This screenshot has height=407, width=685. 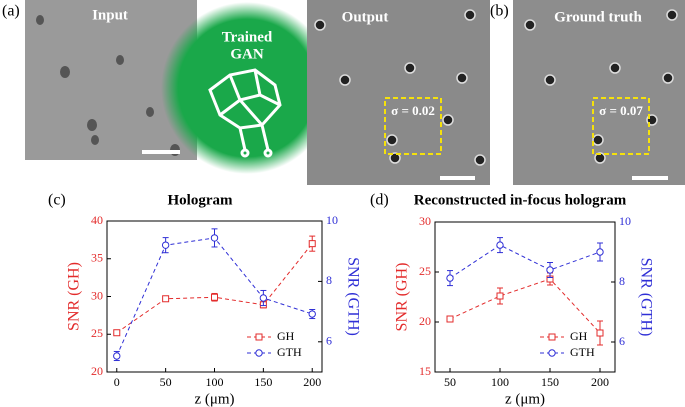 What do you see at coordinates (245, 113) in the screenshot?
I see `gan-icon` at bounding box center [245, 113].